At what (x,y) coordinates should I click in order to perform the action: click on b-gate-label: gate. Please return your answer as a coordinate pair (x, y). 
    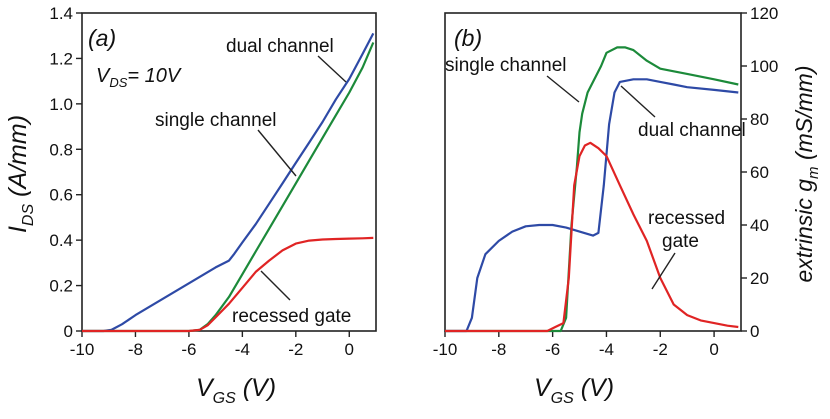
    Looking at the image, I should click on (680, 241).